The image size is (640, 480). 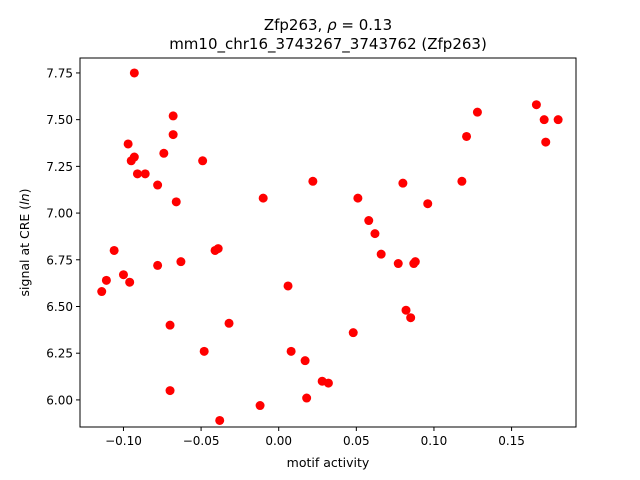 What do you see at coordinates (365, 25) in the screenshot?
I see `title-suffix: = 0.13` at bounding box center [365, 25].